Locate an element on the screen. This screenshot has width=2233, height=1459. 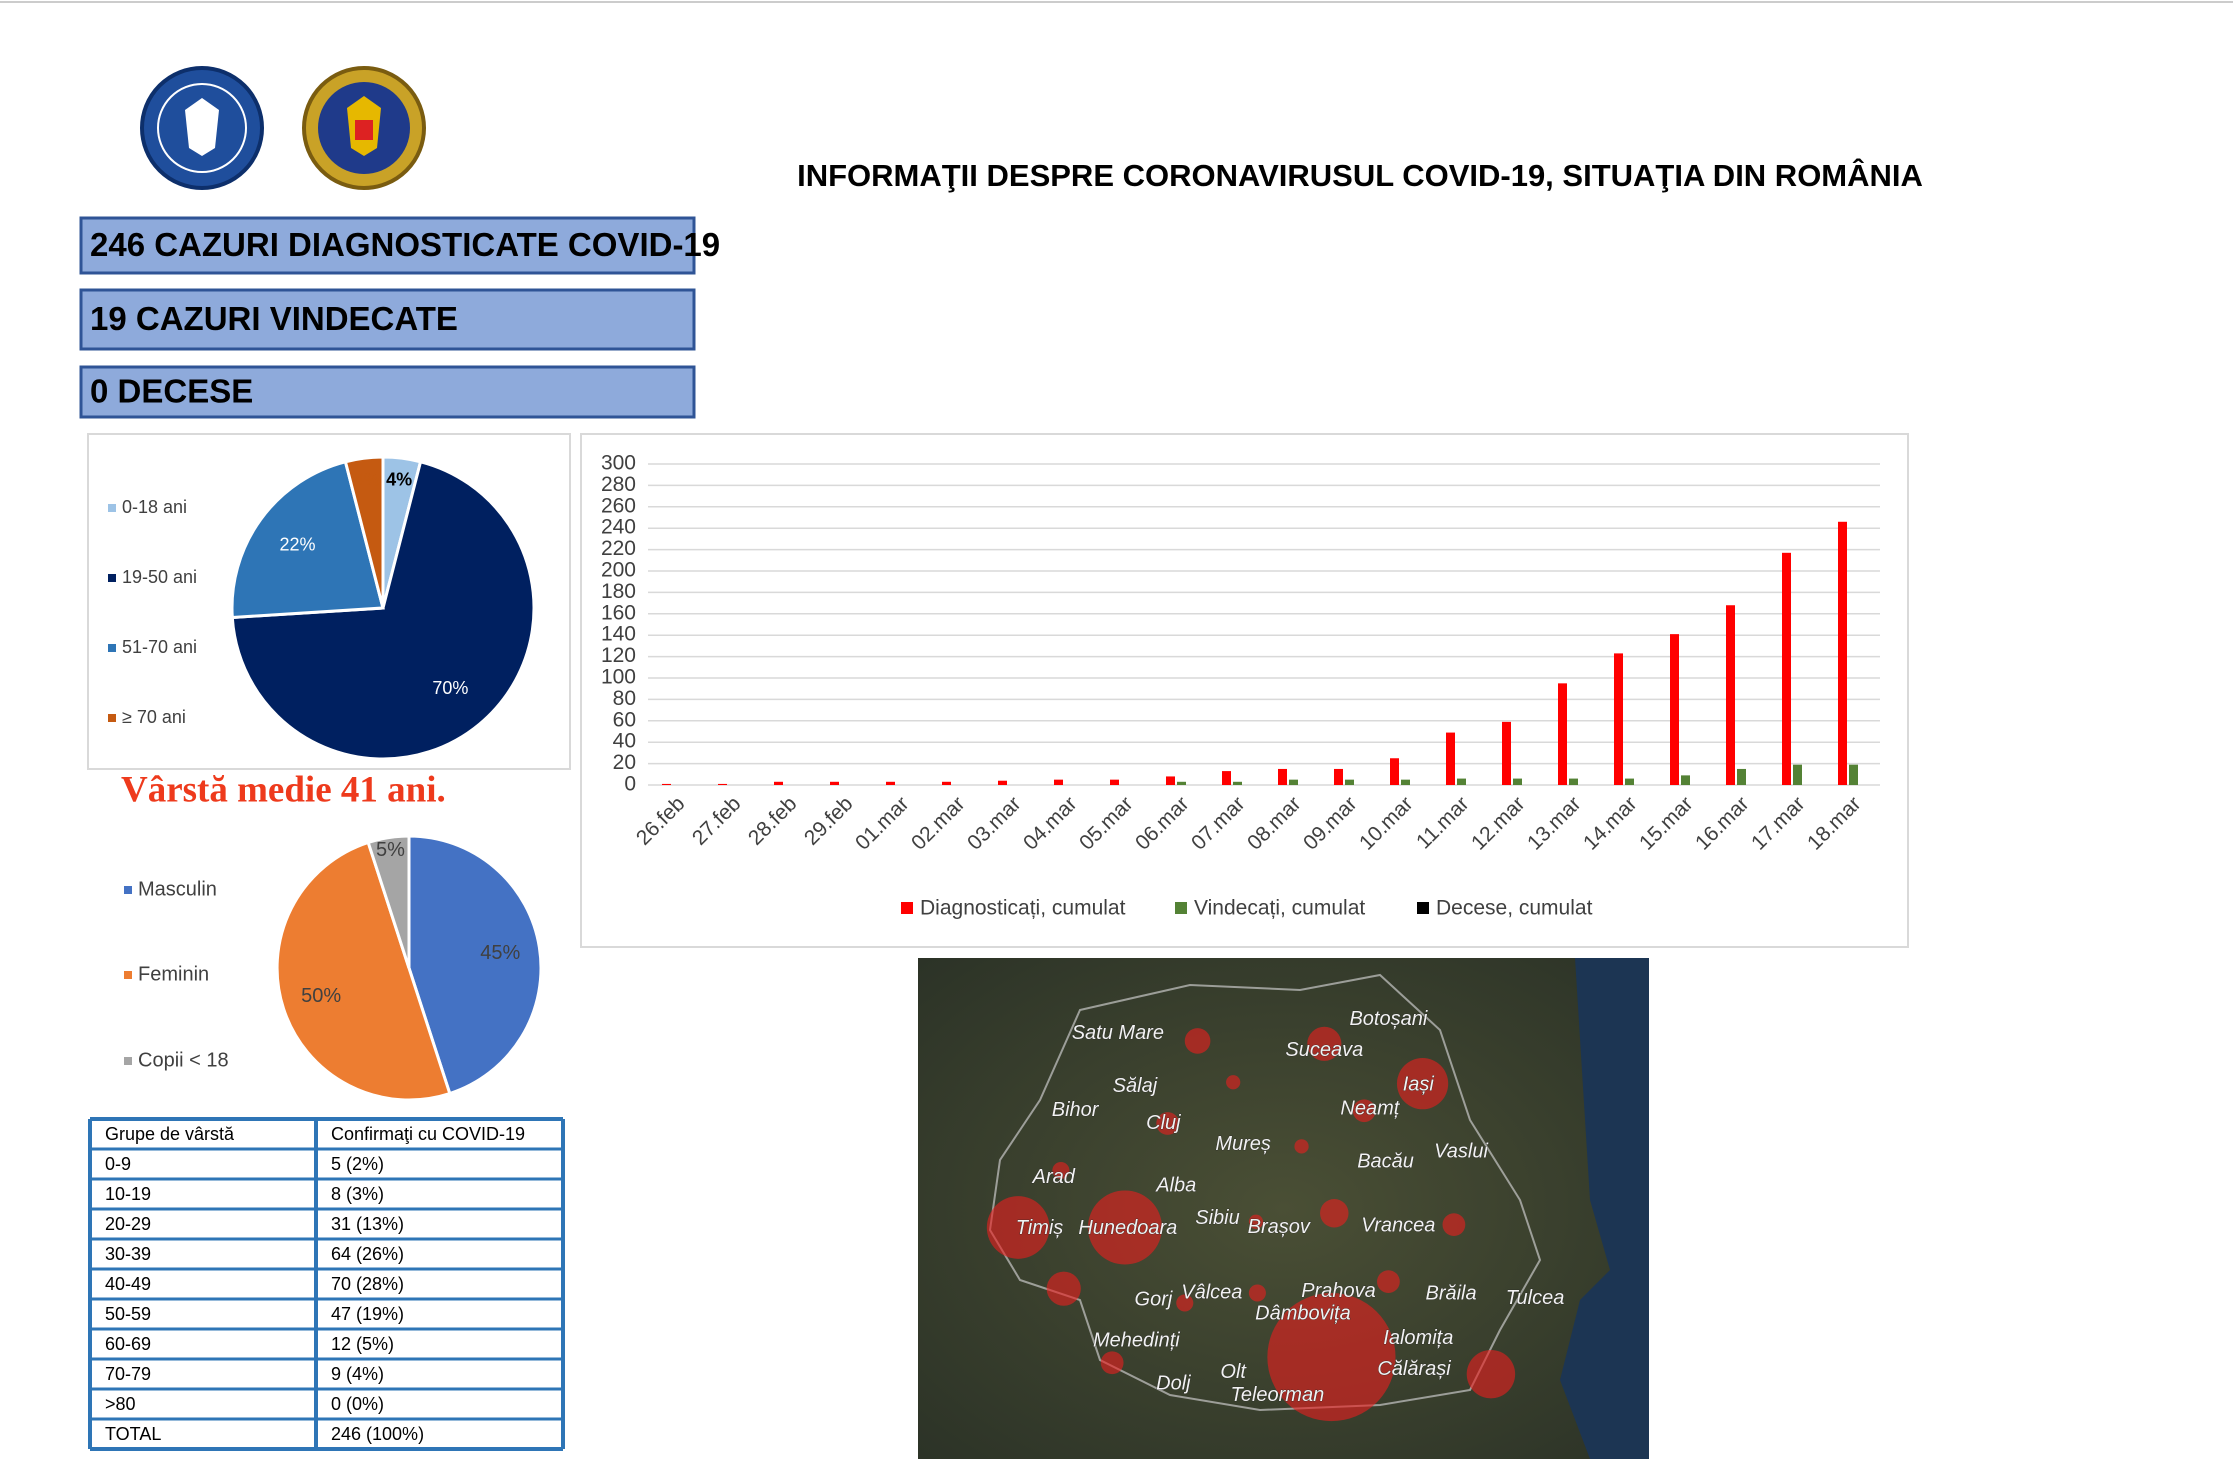
y-tick-label: 180 is located at coordinates (618, 591).